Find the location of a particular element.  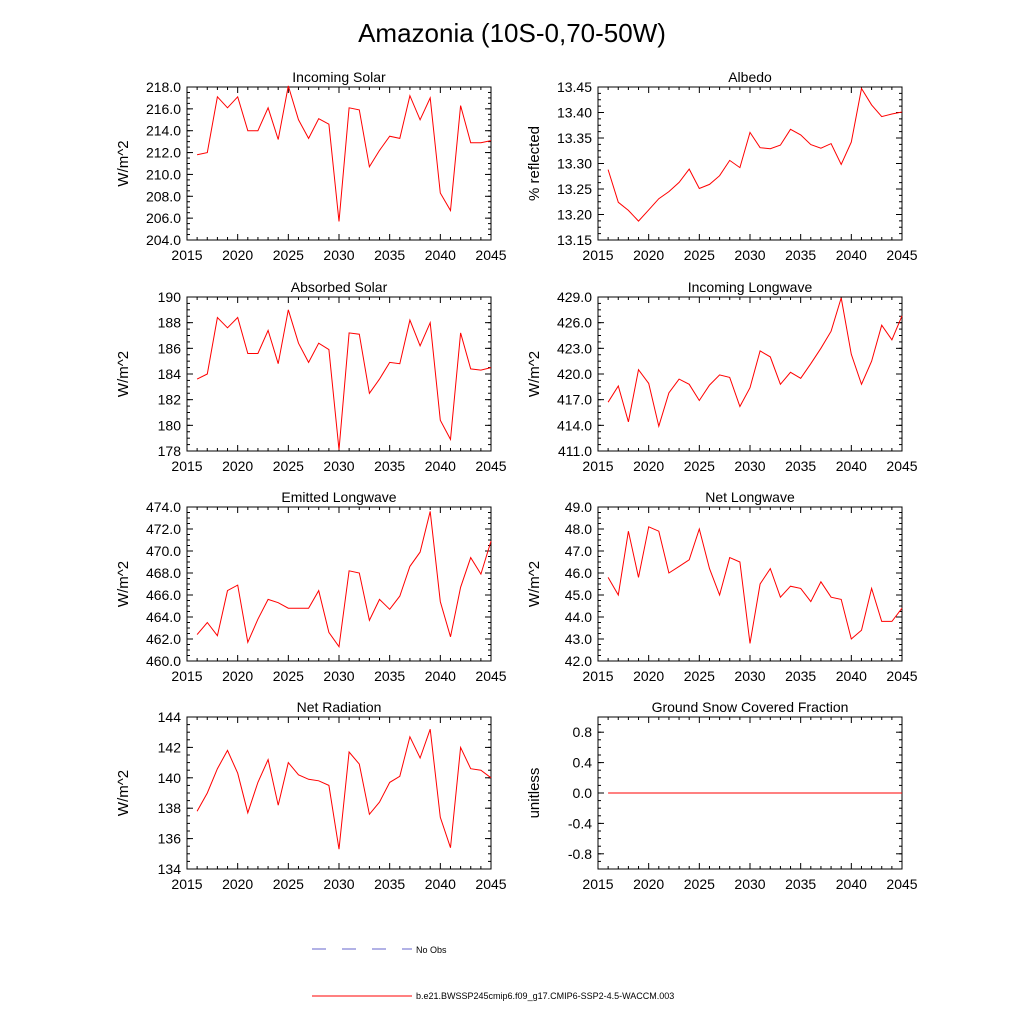

y-tick-label: 13.25 is located at coordinates (574, 189).